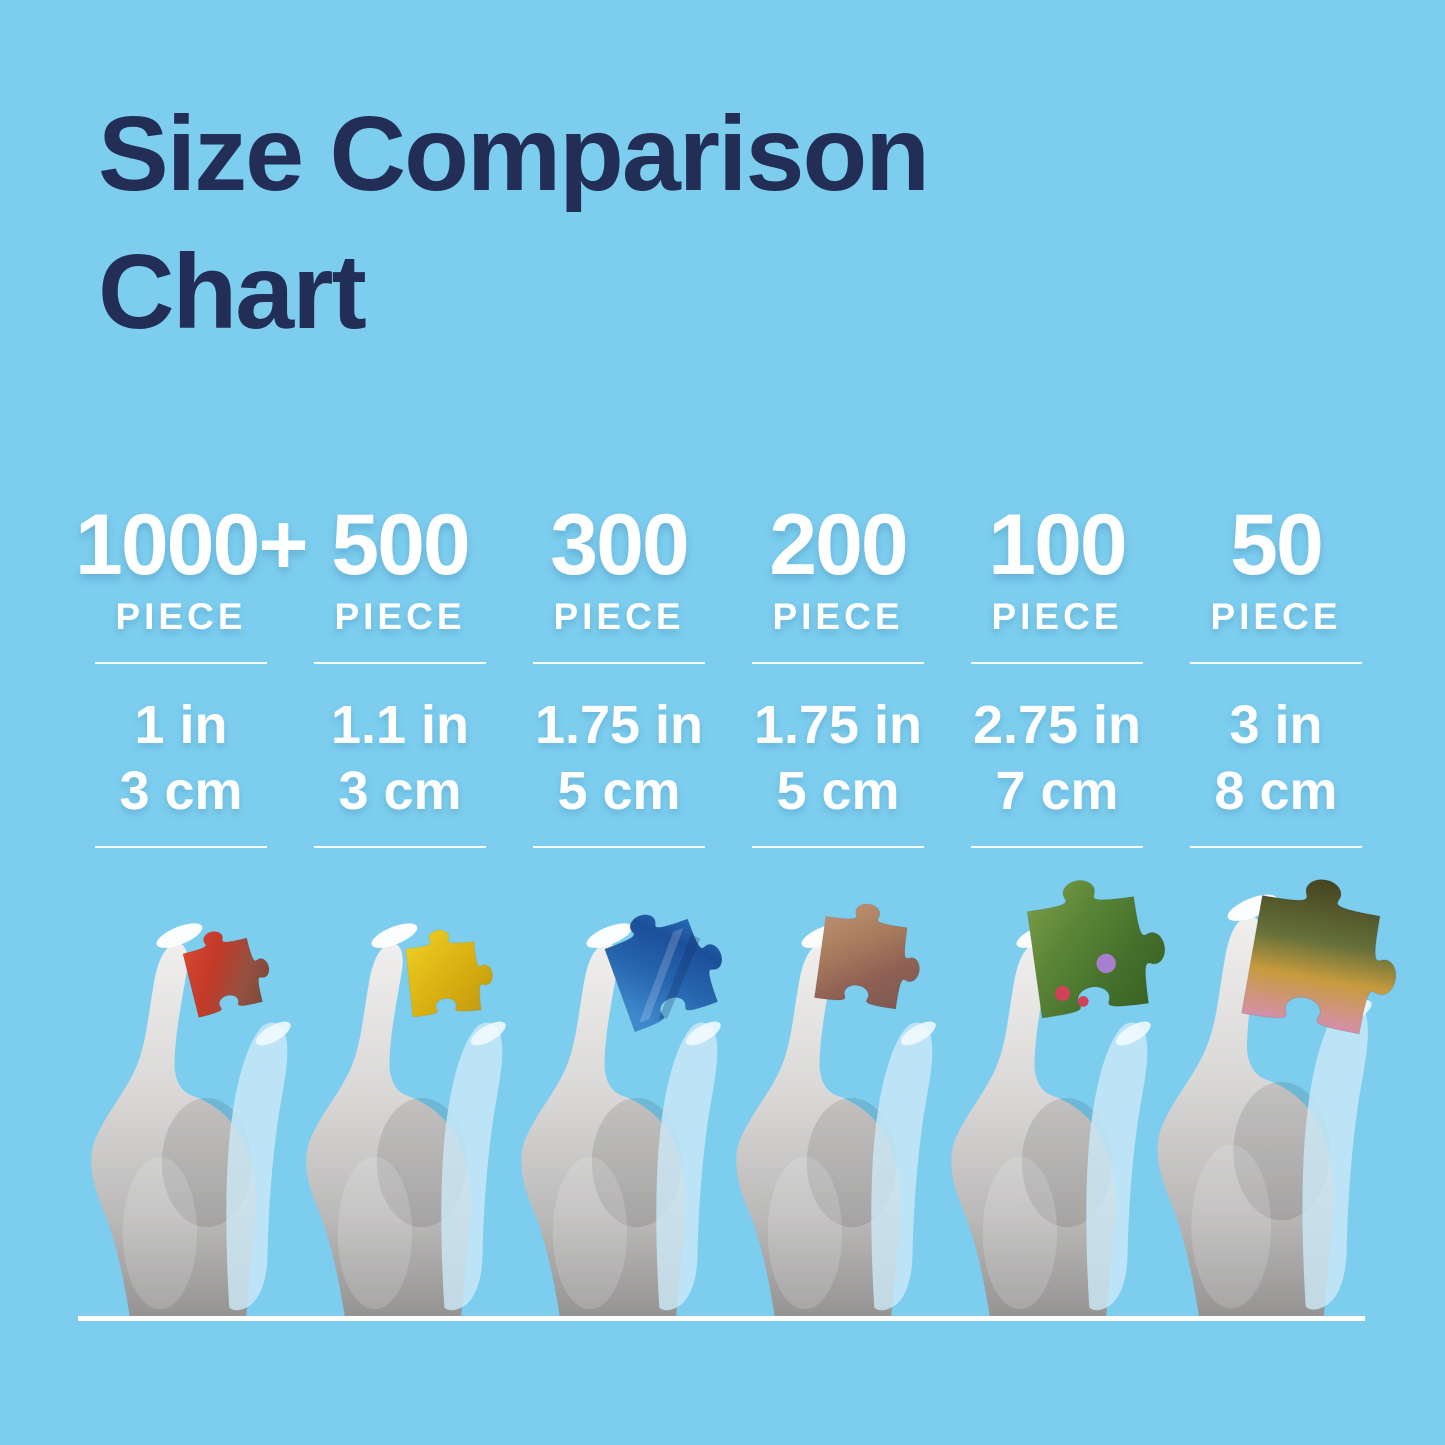 The width and height of the screenshot is (1445, 1445). What do you see at coordinates (192, 545) in the screenshot?
I see `piece-count: 1000+` at bounding box center [192, 545].